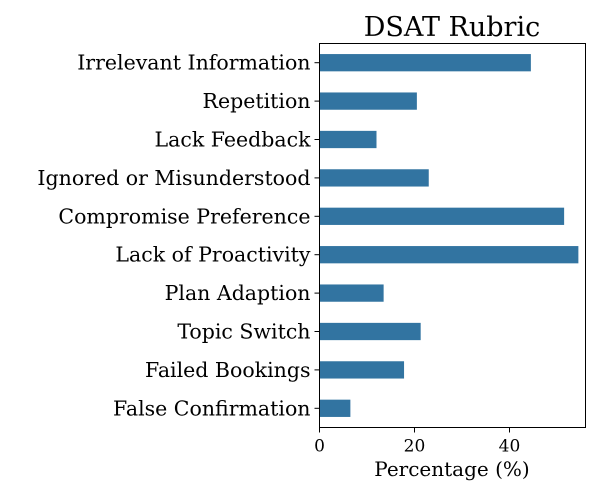 The height and width of the screenshot is (499, 598). I want to click on bar-repetition, so click(368, 101).